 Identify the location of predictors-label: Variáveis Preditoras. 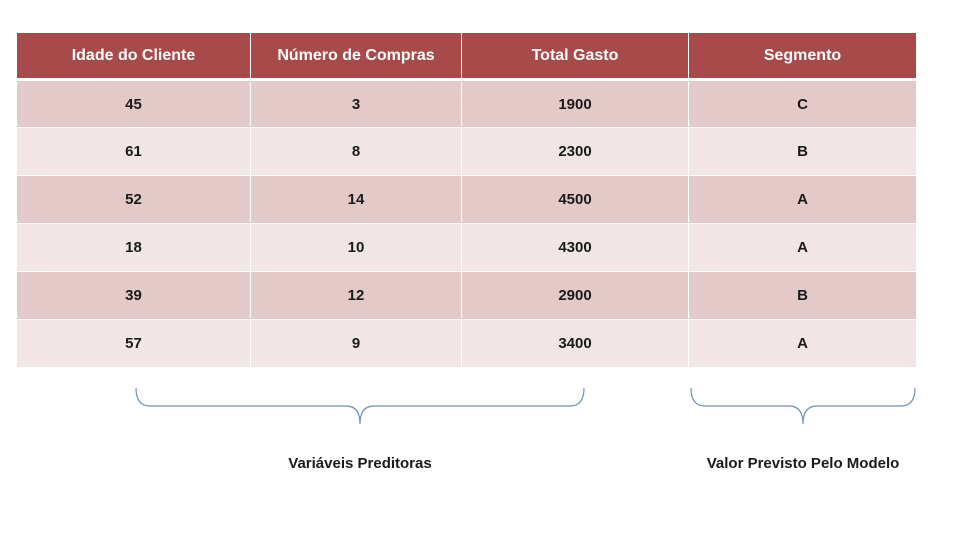
(360, 463).